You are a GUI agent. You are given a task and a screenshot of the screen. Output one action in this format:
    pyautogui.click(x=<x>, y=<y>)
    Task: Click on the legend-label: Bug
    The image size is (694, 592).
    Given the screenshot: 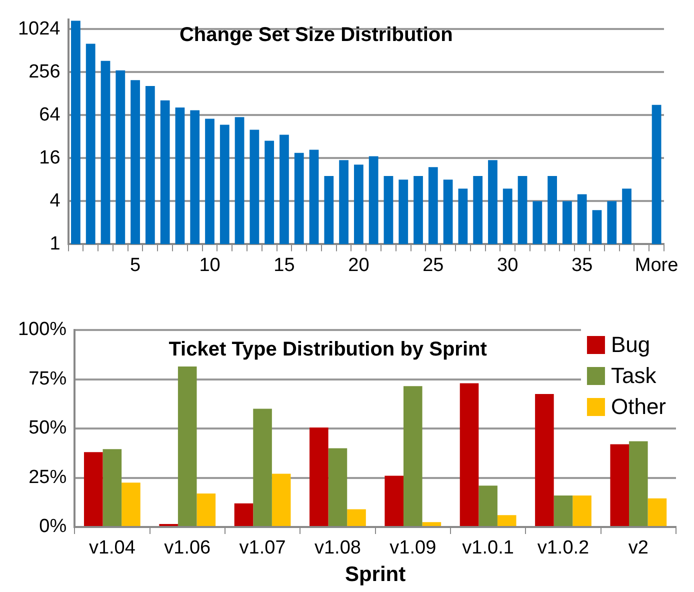 What is the action you would take?
    pyautogui.click(x=630, y=345)
    